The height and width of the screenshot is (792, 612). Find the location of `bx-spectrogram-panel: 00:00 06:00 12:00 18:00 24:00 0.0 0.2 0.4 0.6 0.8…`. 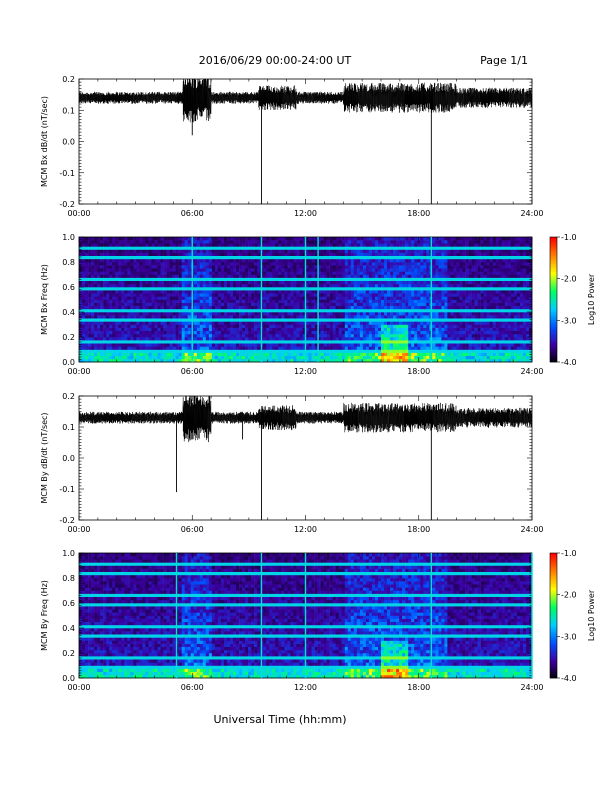

bx-spectrogram-panel: 00:00 06:00 12:00 18:00 24:00 0.0 0.2 0.4 0.6 0.8… is located at coordinates (292, 304).